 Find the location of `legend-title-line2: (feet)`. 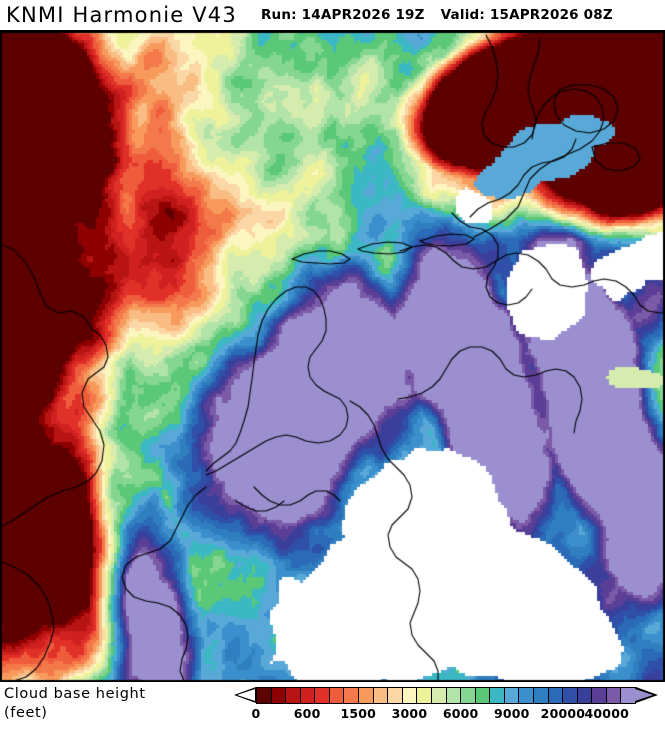

legend-title-line2: (feet) is located at coordinates (26, 713).